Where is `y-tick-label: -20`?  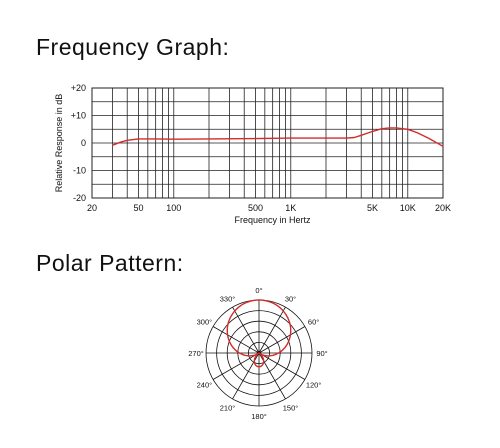
y-tick-label: -20 is located at coordinates (79, 198).